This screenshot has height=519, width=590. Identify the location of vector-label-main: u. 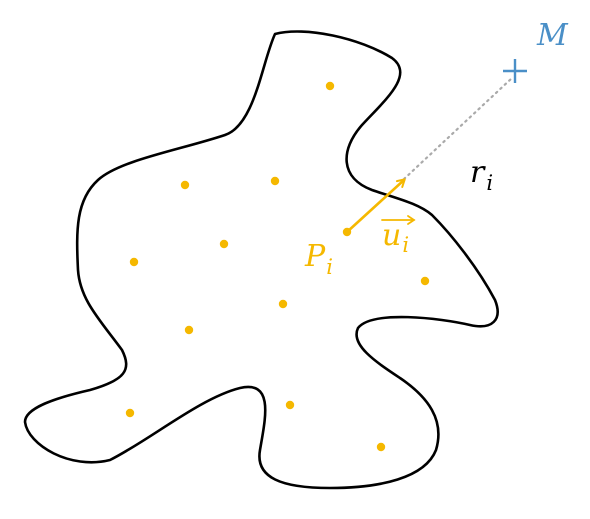
(391, 235).